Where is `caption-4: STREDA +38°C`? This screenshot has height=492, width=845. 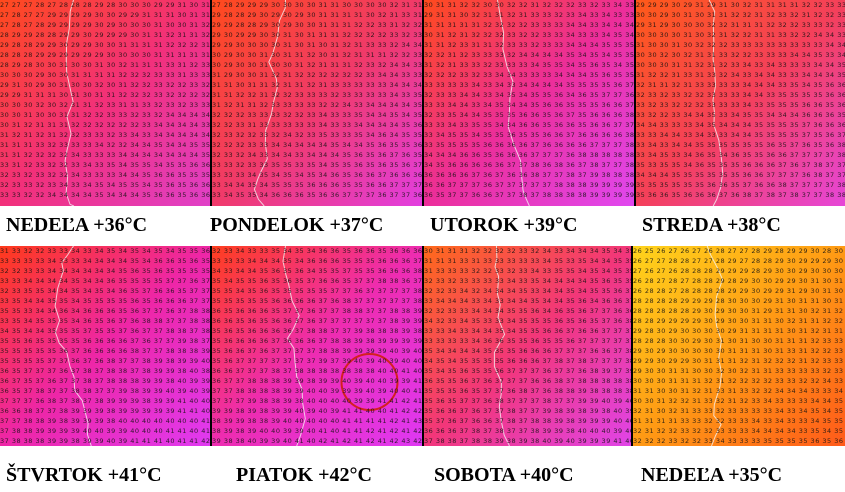
caption-4: STREDA +38°C is located at coordinates (711, 225).